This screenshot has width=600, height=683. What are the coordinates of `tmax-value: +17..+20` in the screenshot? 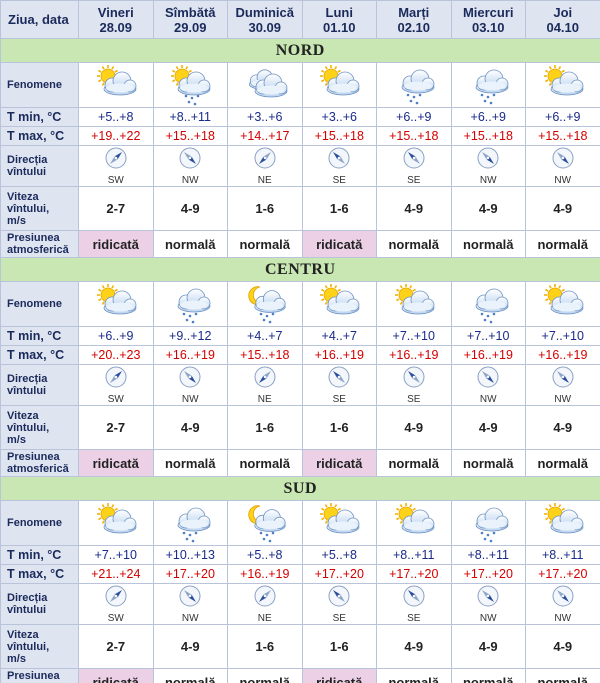 It's located at (488, 574).